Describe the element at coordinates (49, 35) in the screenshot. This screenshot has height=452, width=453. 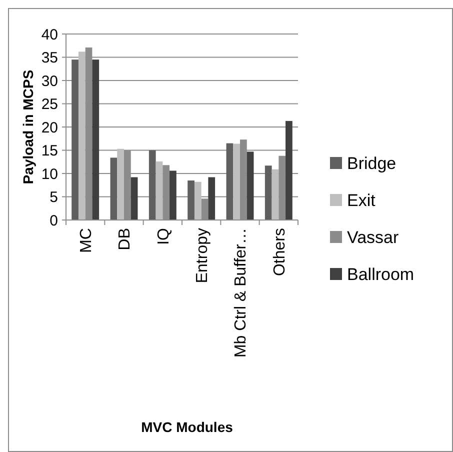
I see `y-tick-label: 40` at that location.